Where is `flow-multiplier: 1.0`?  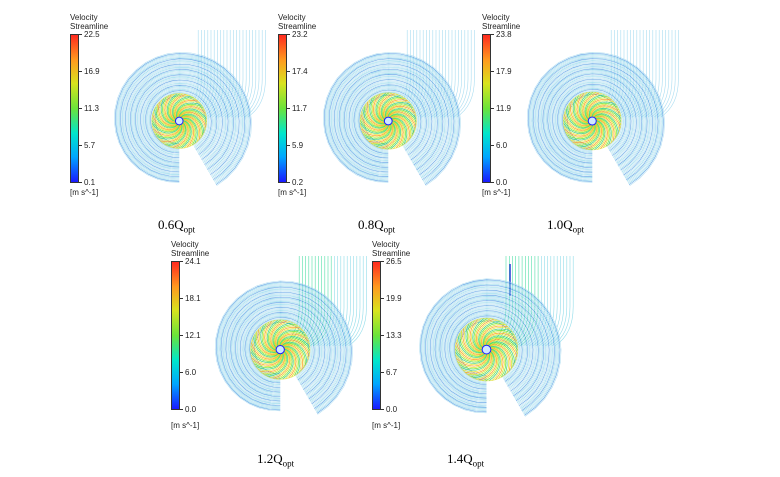 flow-multiplier: 1.0 is located at coordinates (555, 224).